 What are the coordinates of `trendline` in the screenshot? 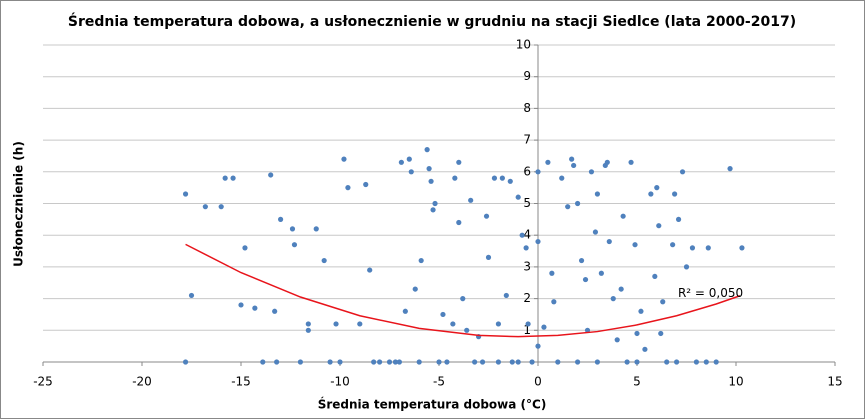 It's located at (463, 290).